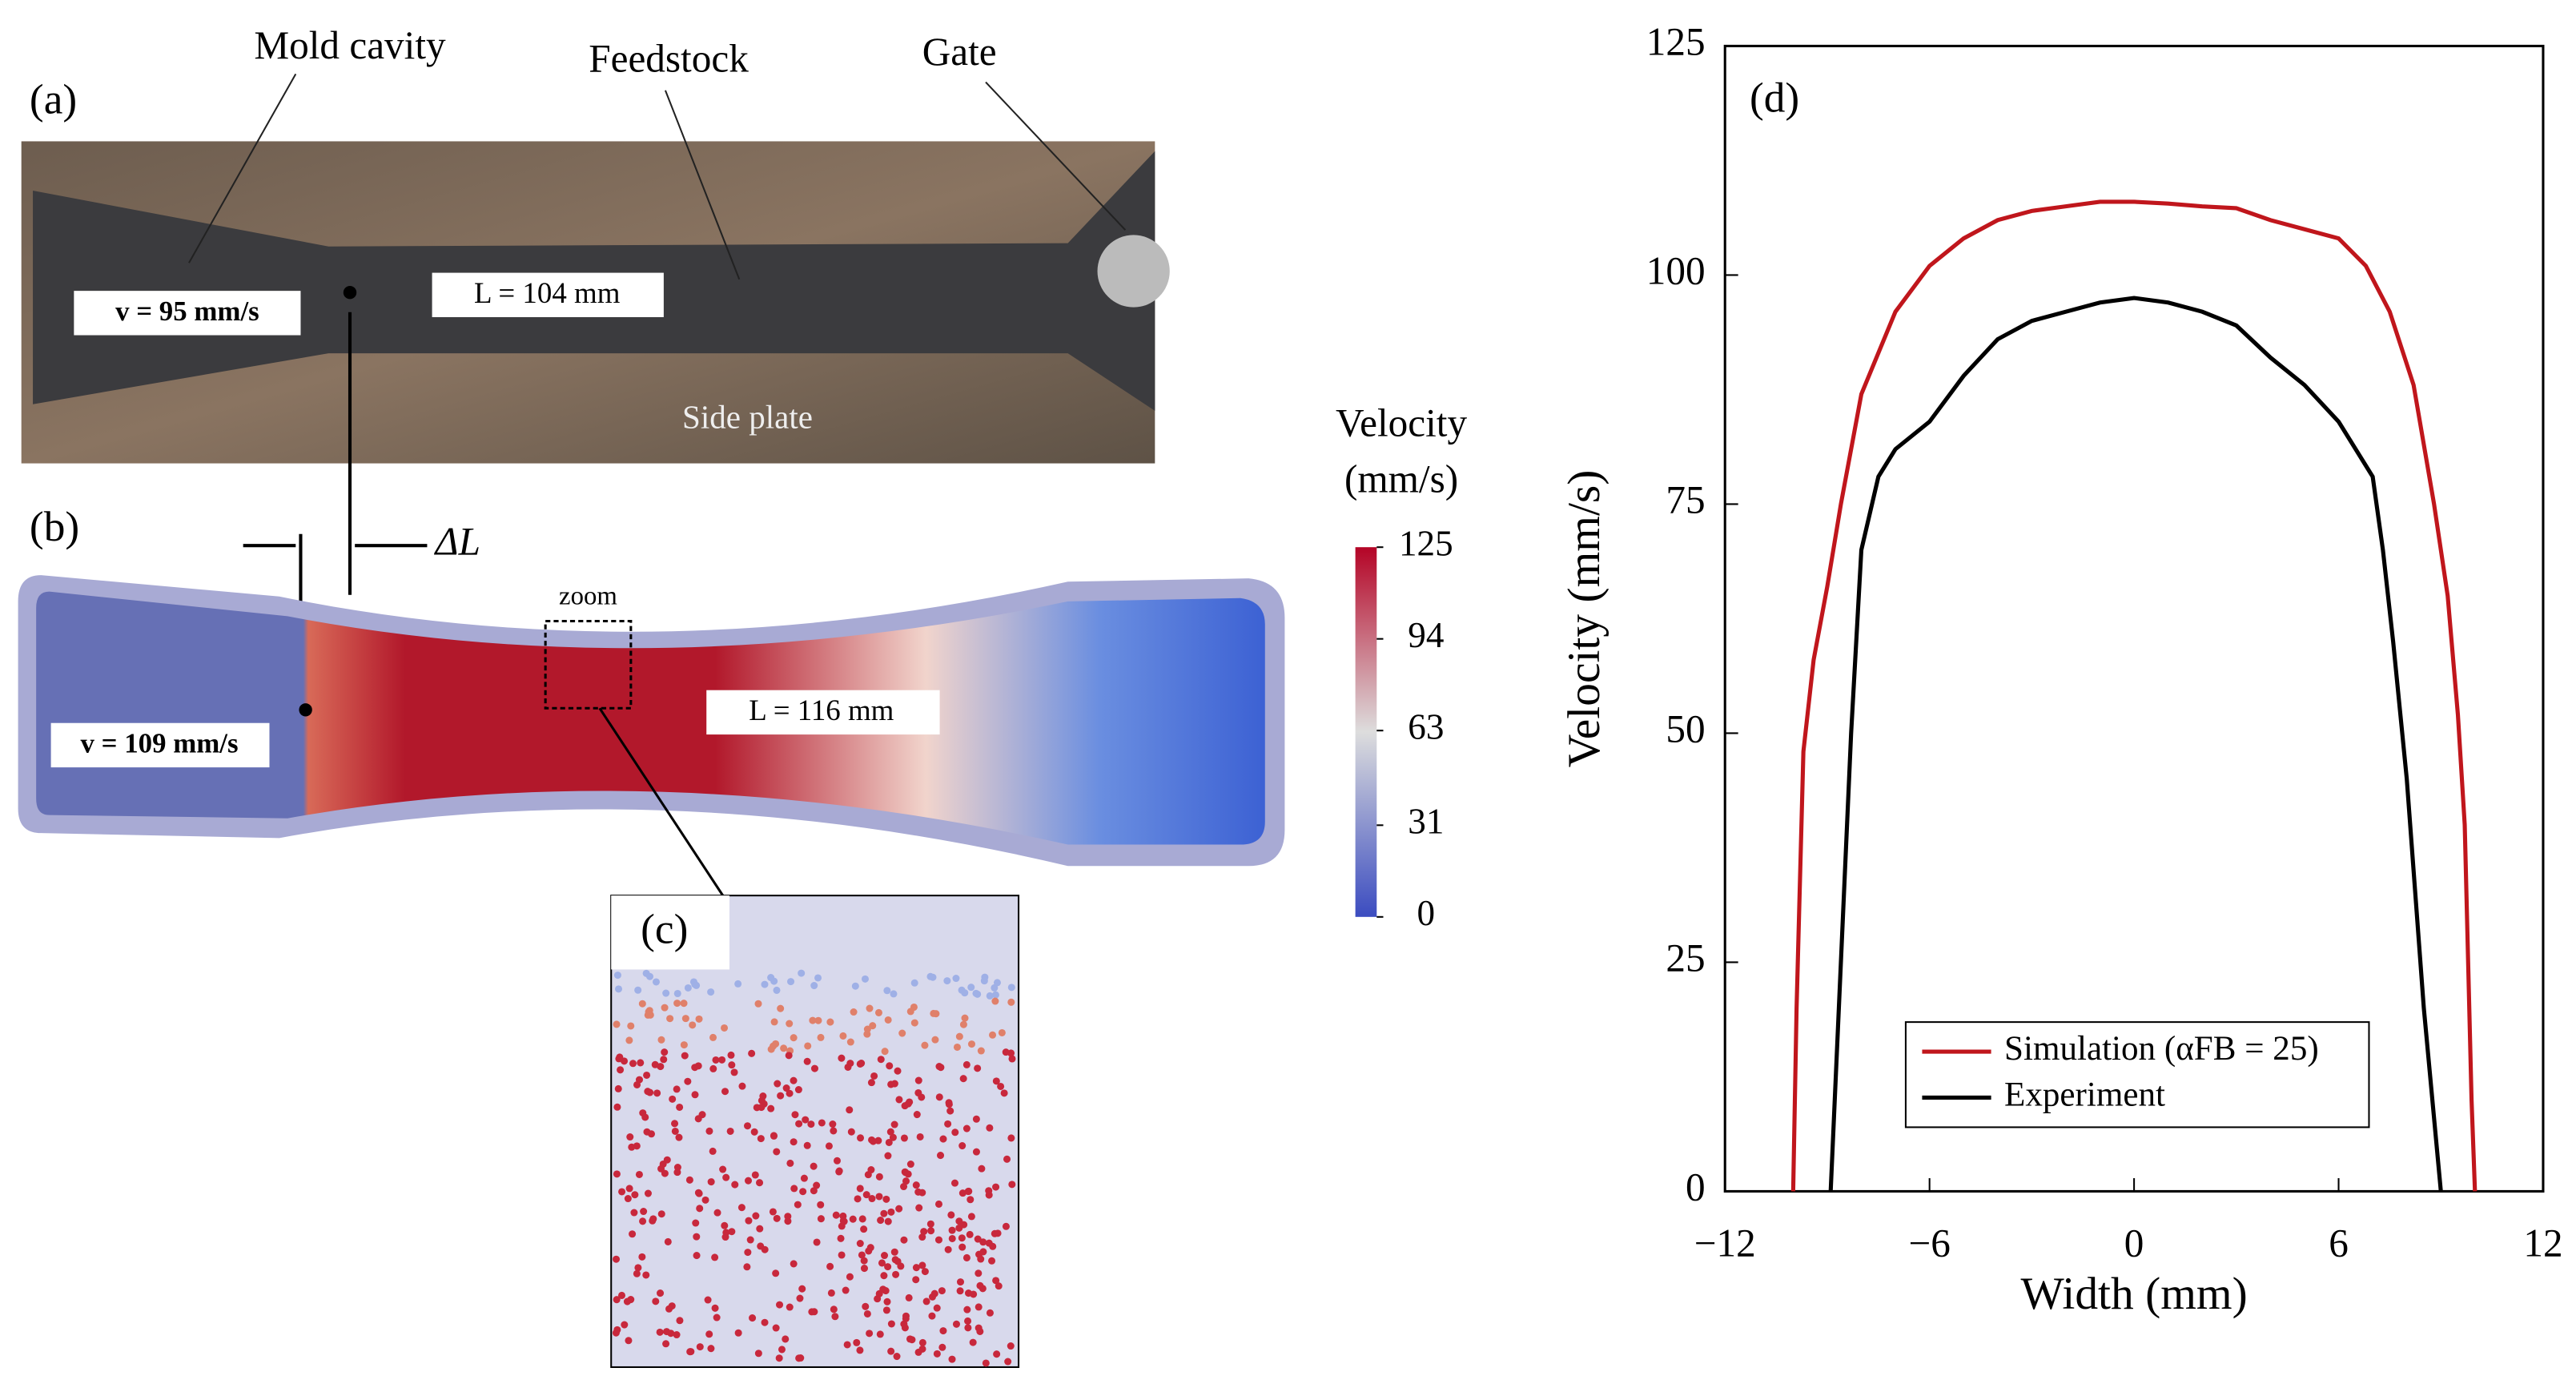 This screenshot has width=2576, height=1400. What do you see at coordinates (1401, 479) in the screenshot?
I see `colorbar-title: (mm/s)` at bounding box center [1401, 479].